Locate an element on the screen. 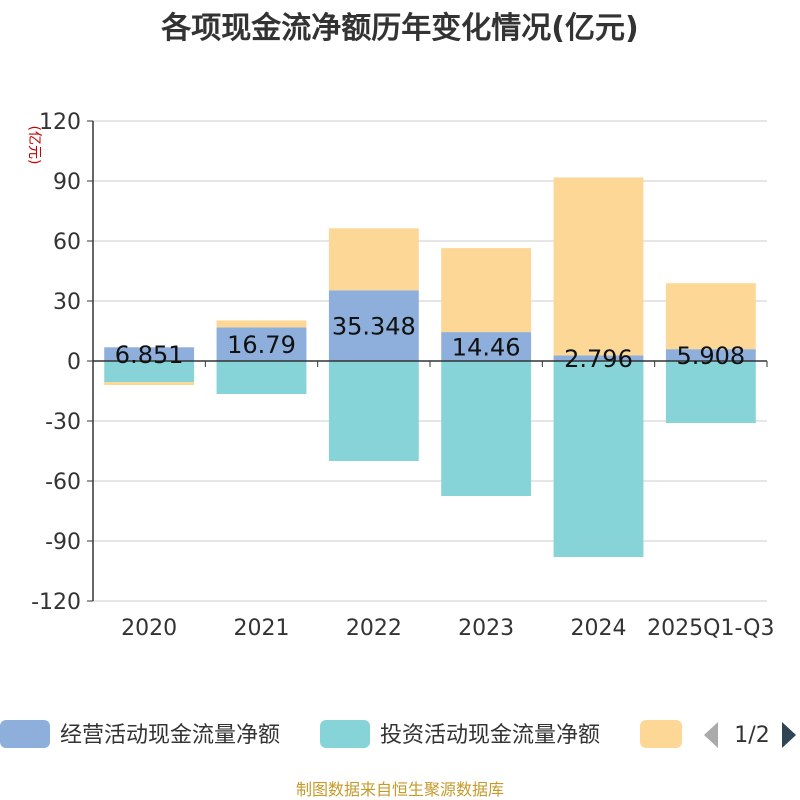 The width and height of the screenshot is (800, 800). bar-series-0-2020 is located at coordinates (149, 354).